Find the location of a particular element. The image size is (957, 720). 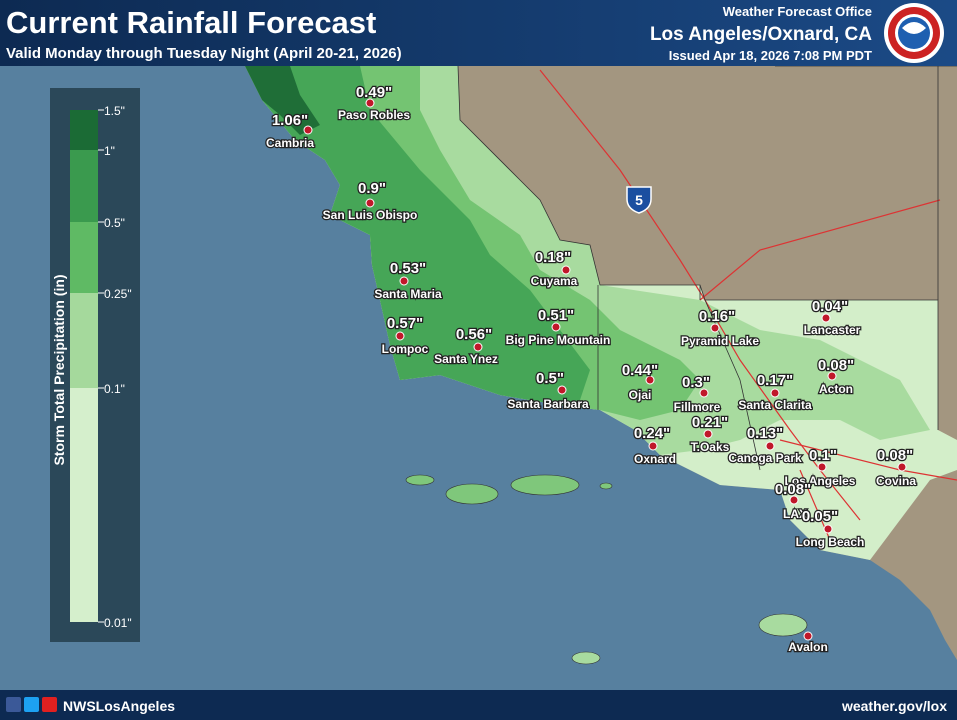

city-name: Avalon is located at coordinates (808, 647).